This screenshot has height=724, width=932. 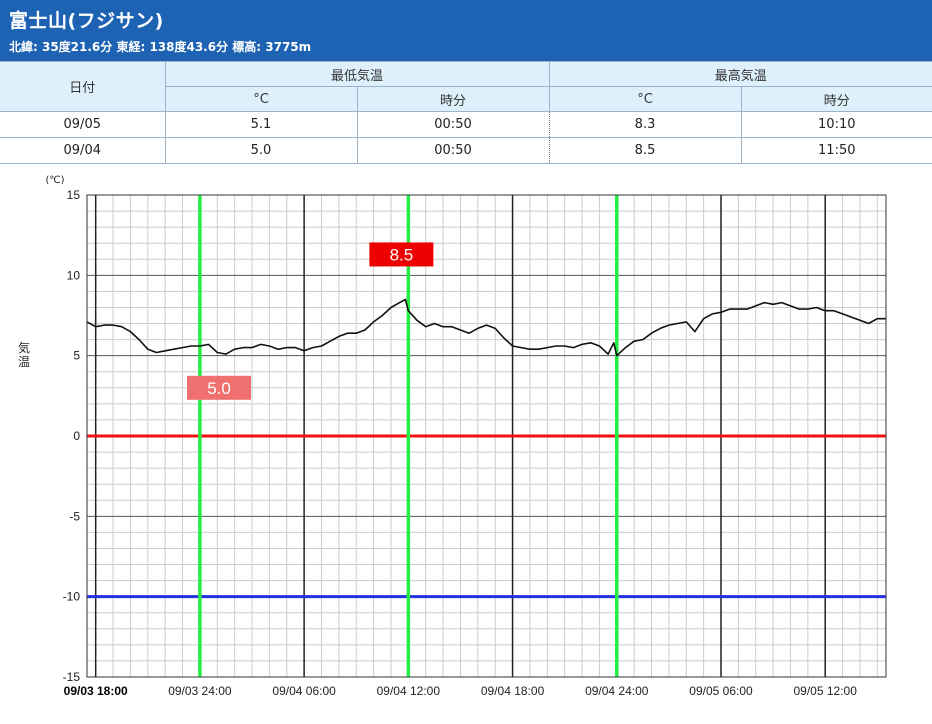 I want to click on station-name: 富士山(フジサン), so click(x=86, y=21).